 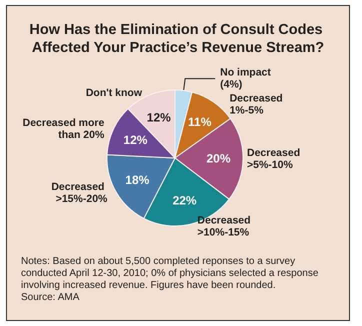 What do you see at coordinates (50, 298) in the screenshot?
I see `source-note: Source: AMA` at bounding box center [50, 298].